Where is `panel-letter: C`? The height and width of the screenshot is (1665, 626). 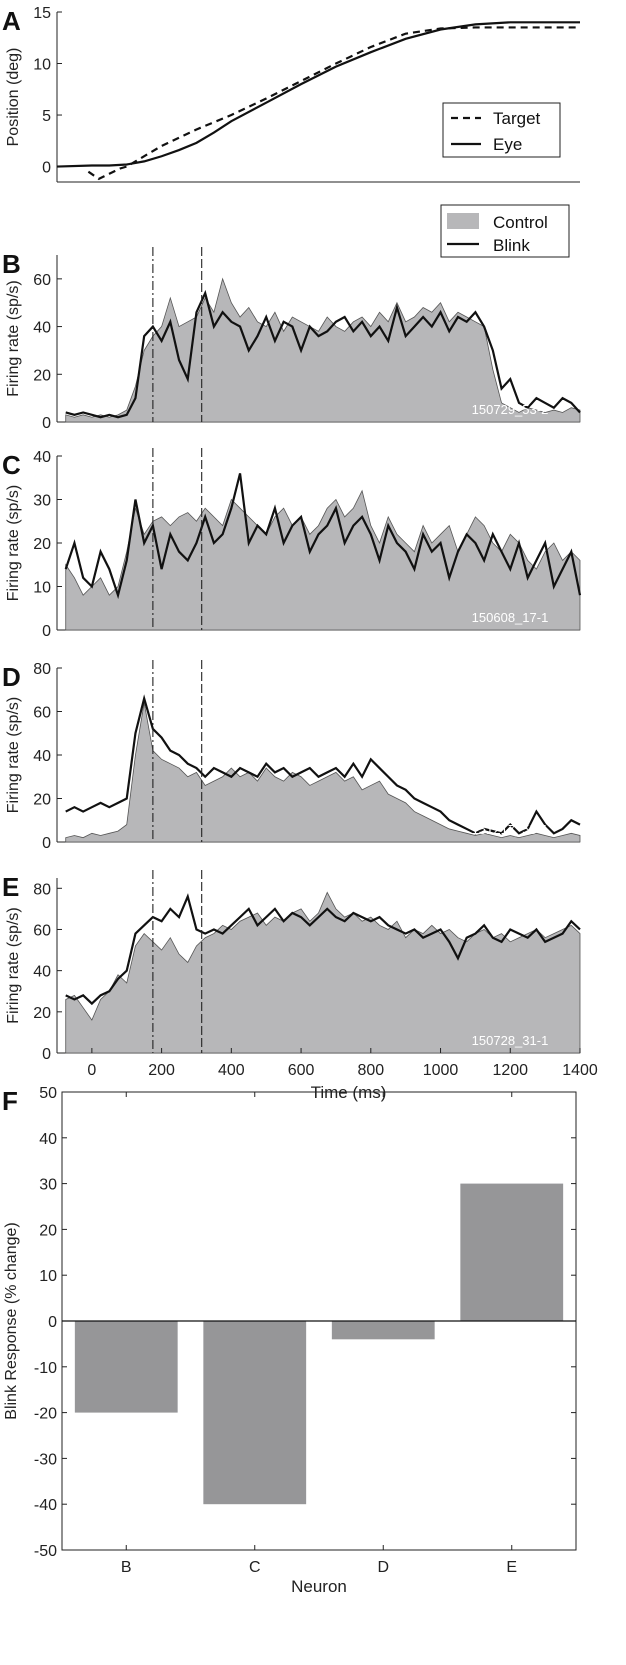 panel-letter: C is located at coordinates (11, 465).